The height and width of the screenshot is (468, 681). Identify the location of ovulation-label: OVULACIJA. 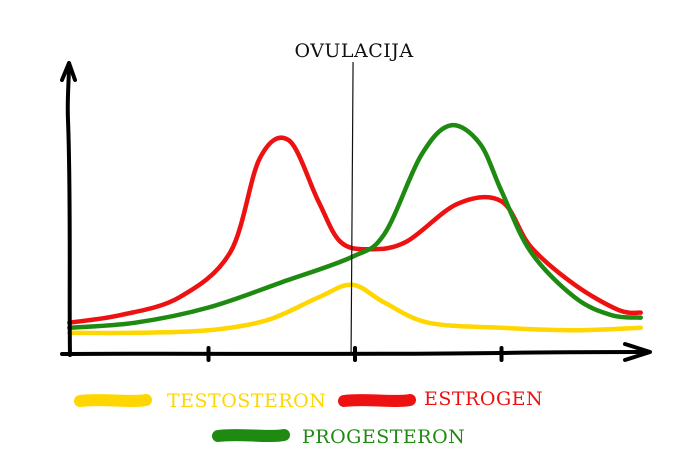
(353, 51).